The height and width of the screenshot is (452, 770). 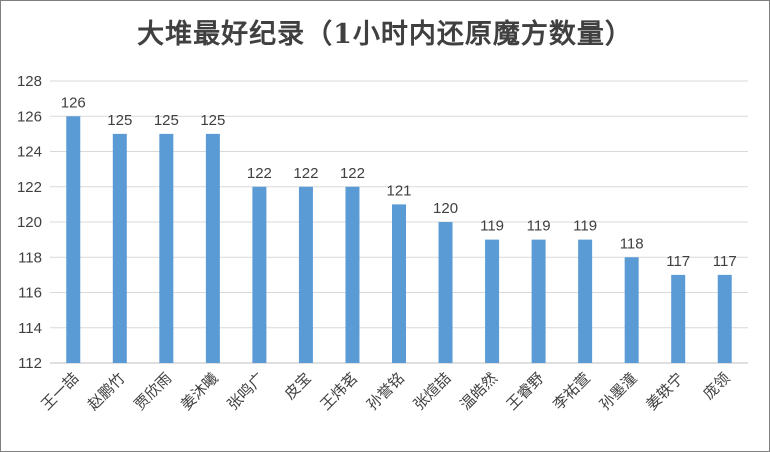 I want to click on category-label: 贾欣雨, so click(x=153, y=391).